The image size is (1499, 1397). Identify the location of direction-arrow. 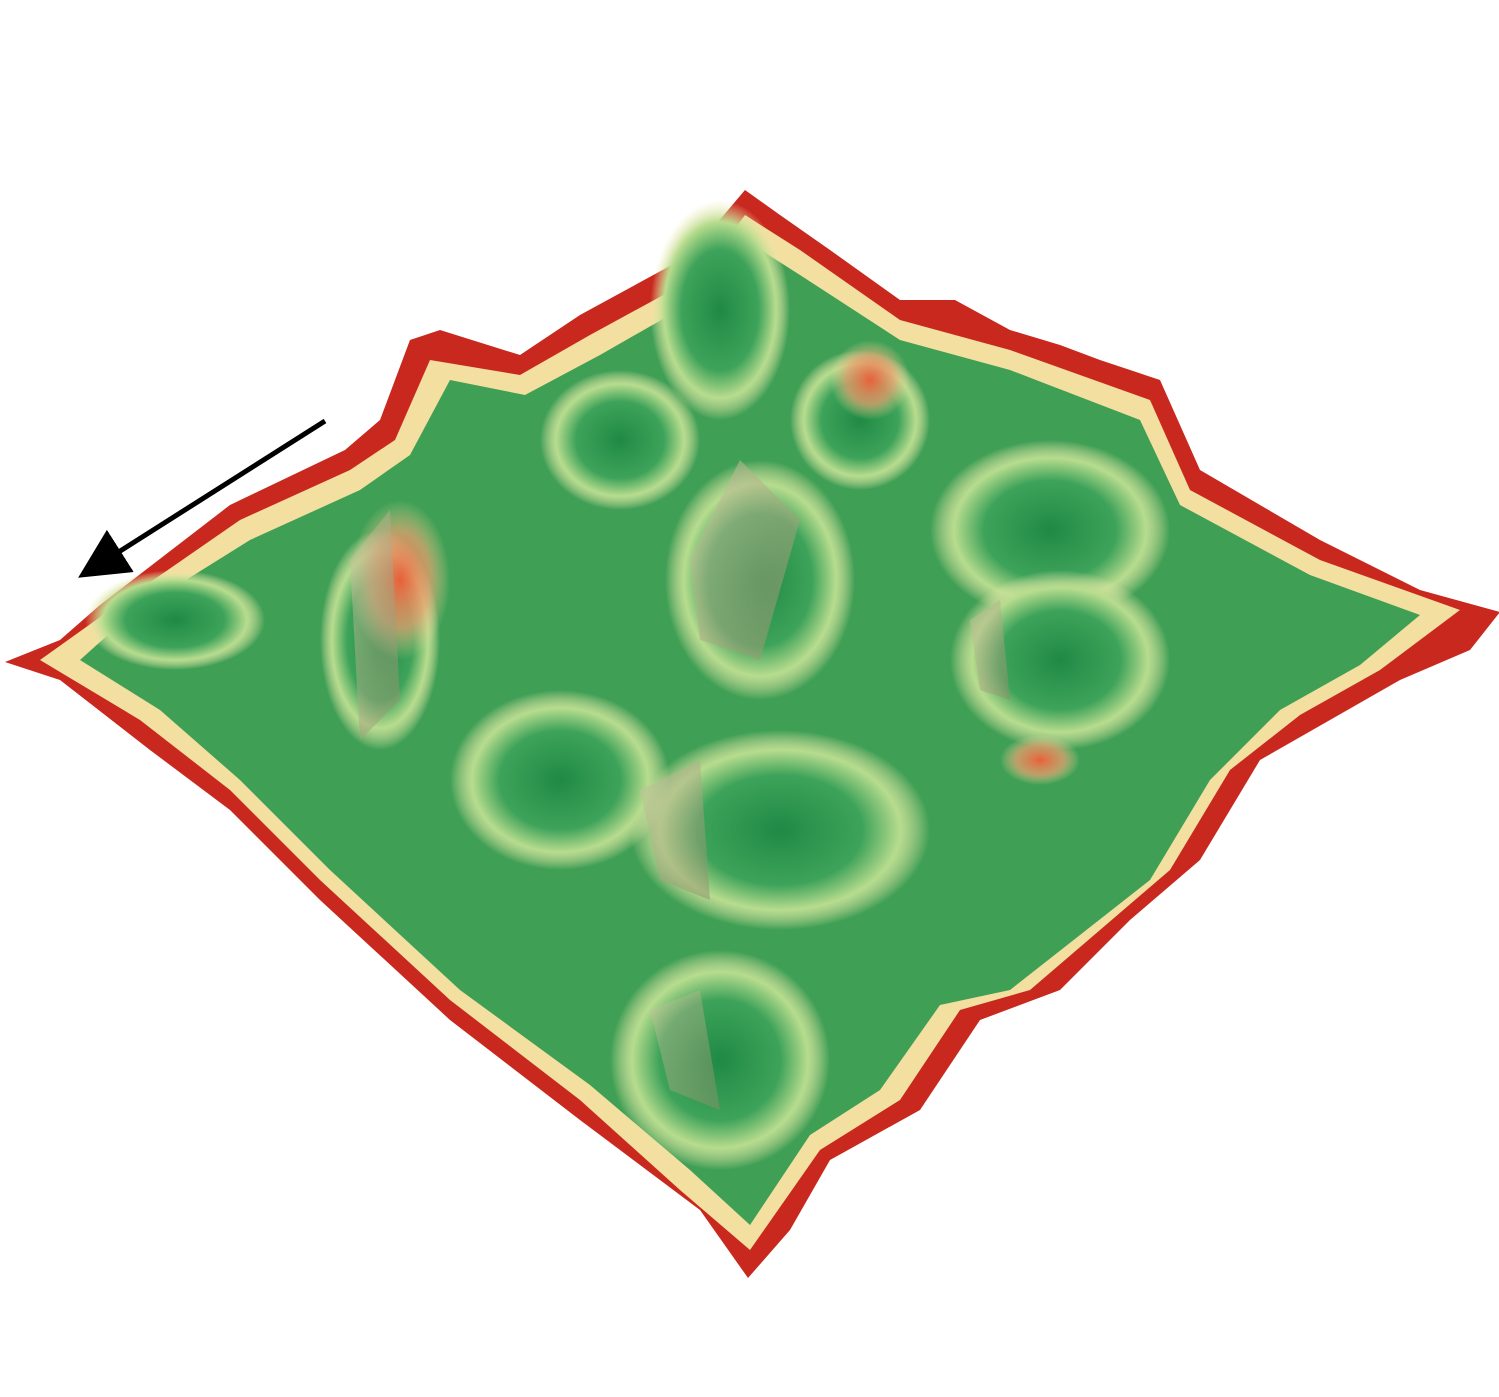
(202, 498).